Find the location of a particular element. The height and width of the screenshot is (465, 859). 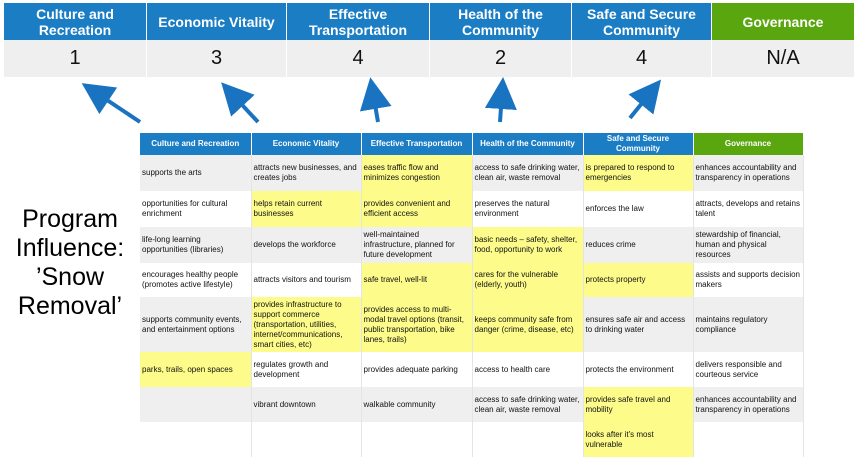

table-cell: protects property is located at coordinates (638, 280).